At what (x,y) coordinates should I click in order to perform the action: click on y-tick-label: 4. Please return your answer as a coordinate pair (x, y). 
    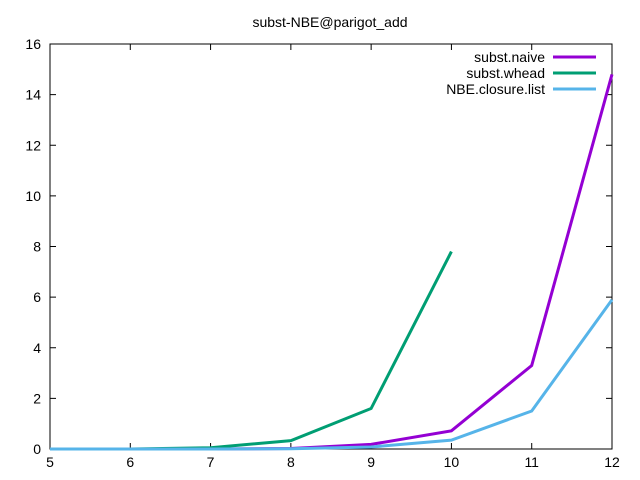
    Looking at the image, I should click on (37, 348).